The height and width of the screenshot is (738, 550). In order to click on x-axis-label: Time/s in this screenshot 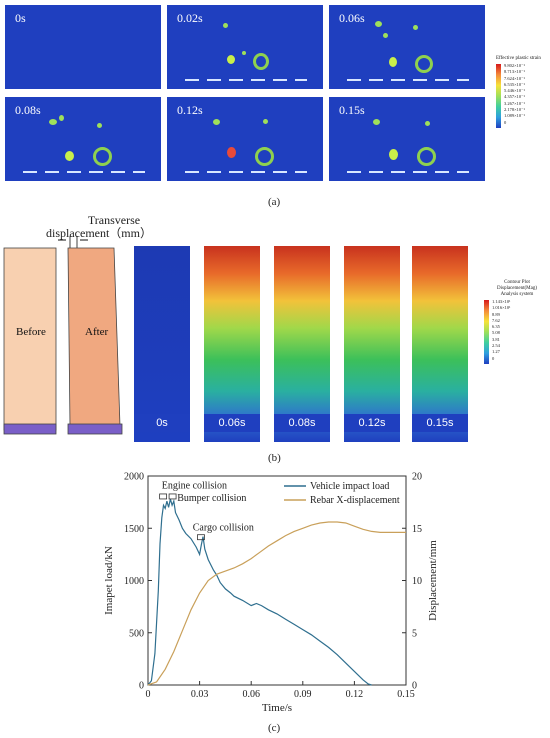, I will do `click(277, 708)`.